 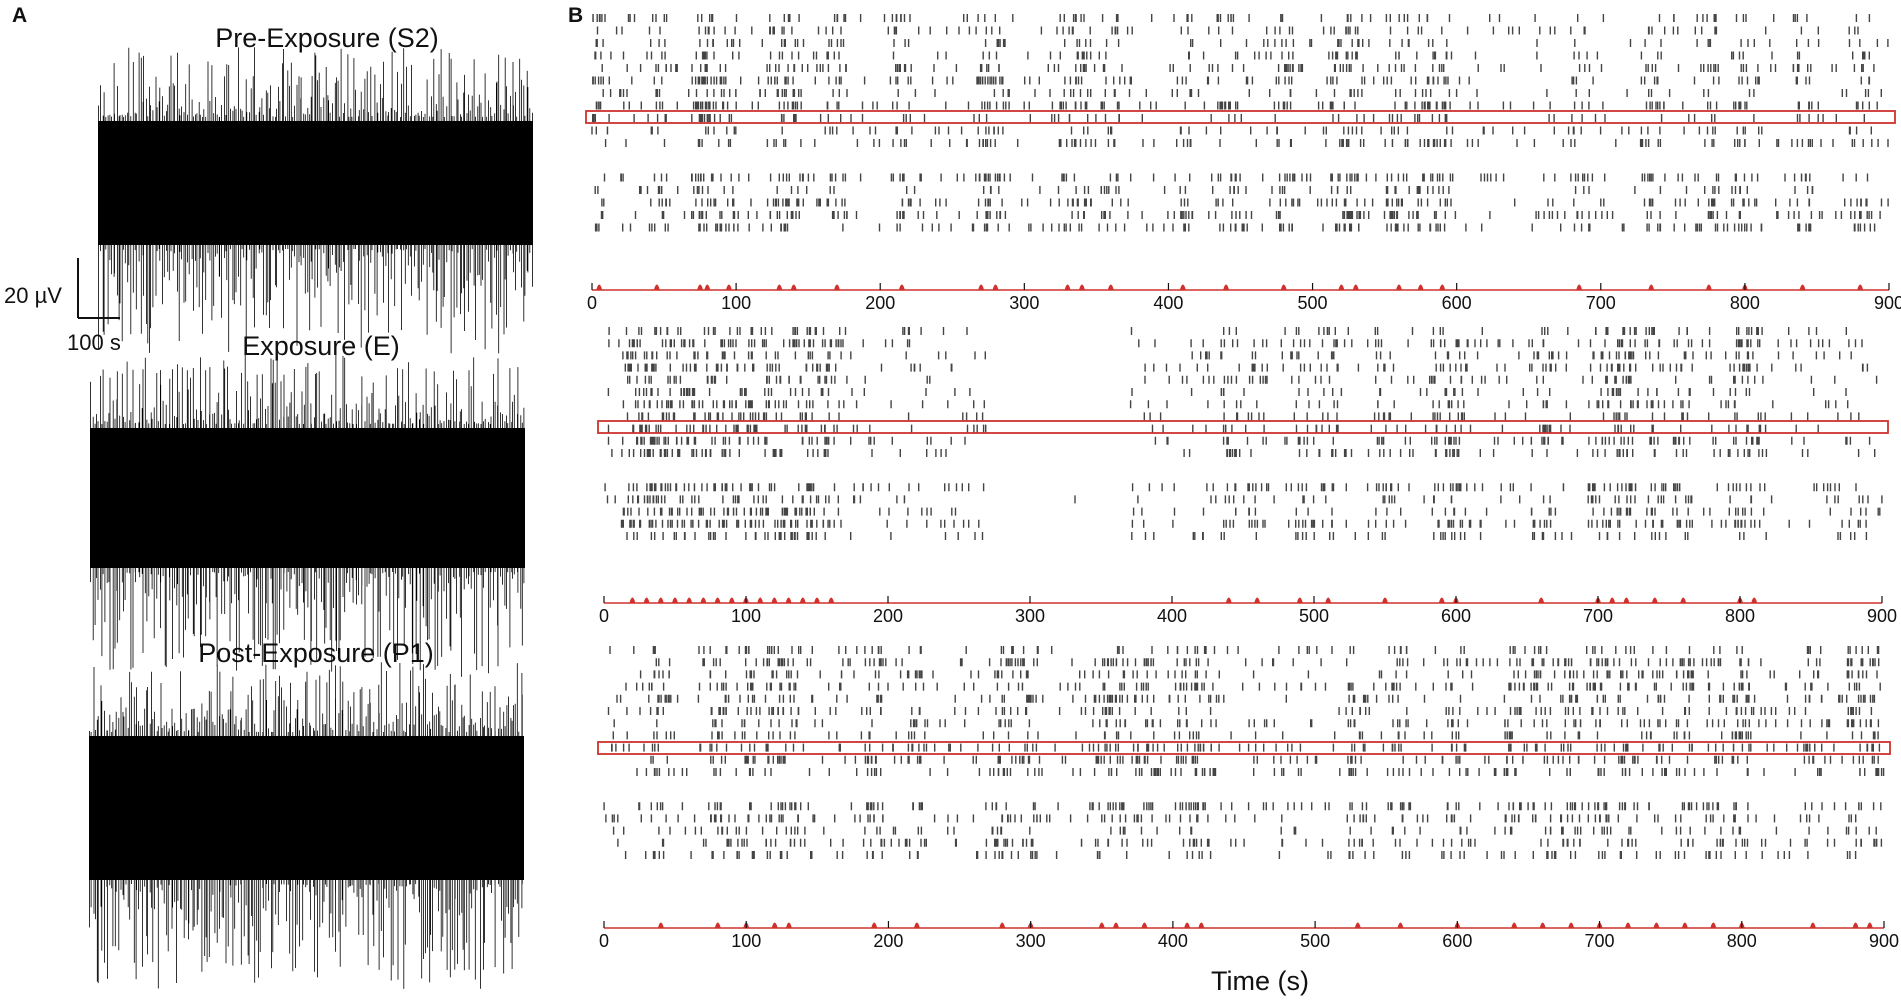 I want to click on x-tick-label: 900, so click(x=1887, y=303).